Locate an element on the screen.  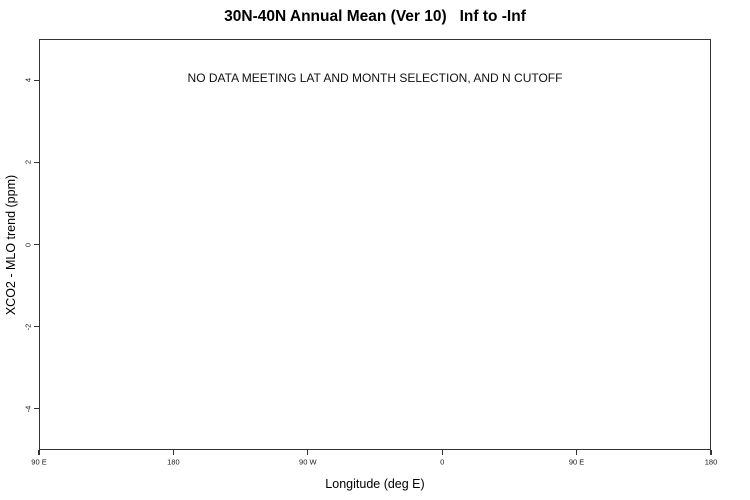
y-tick-label: 0 is located at coordinates (28, 244).